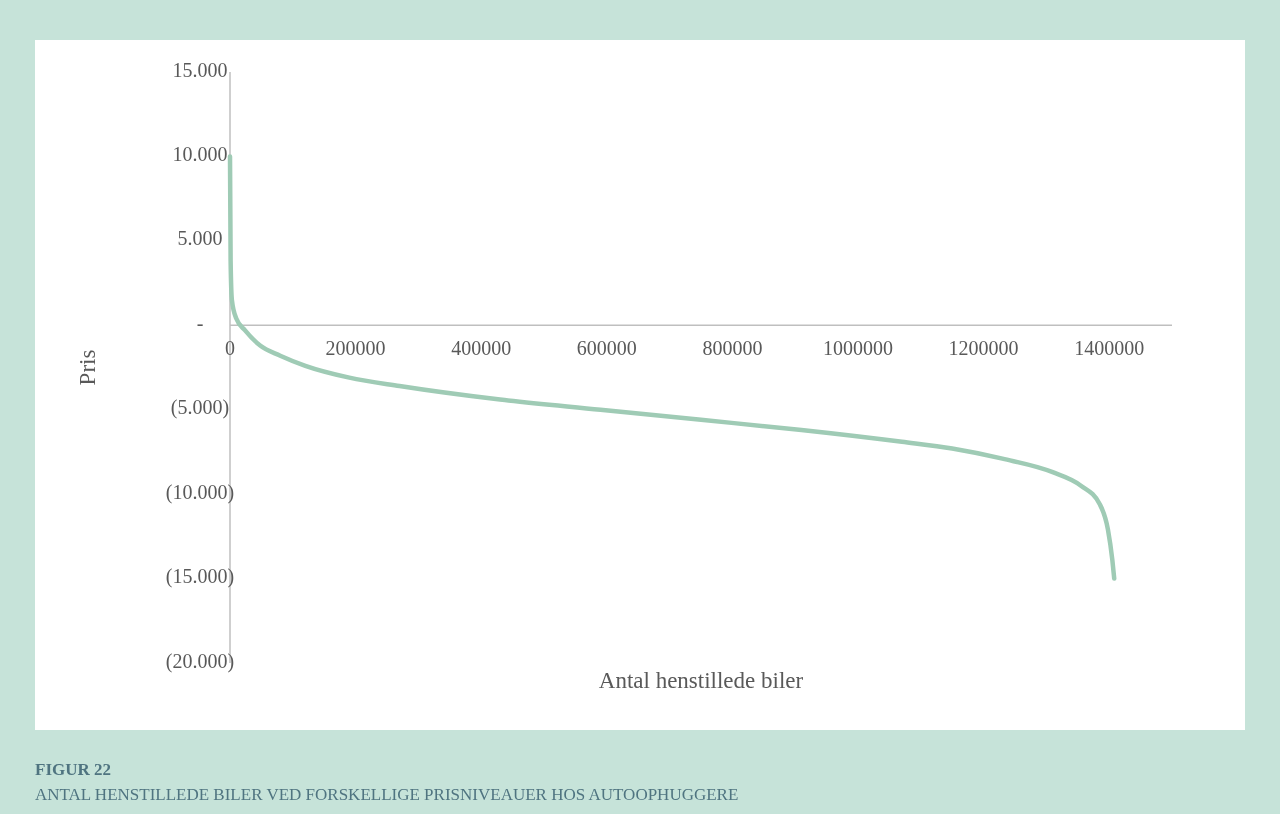  Describe the element at coordinates (73, 769) in the screenshot. I see `text: FIGUR 22` at that location.